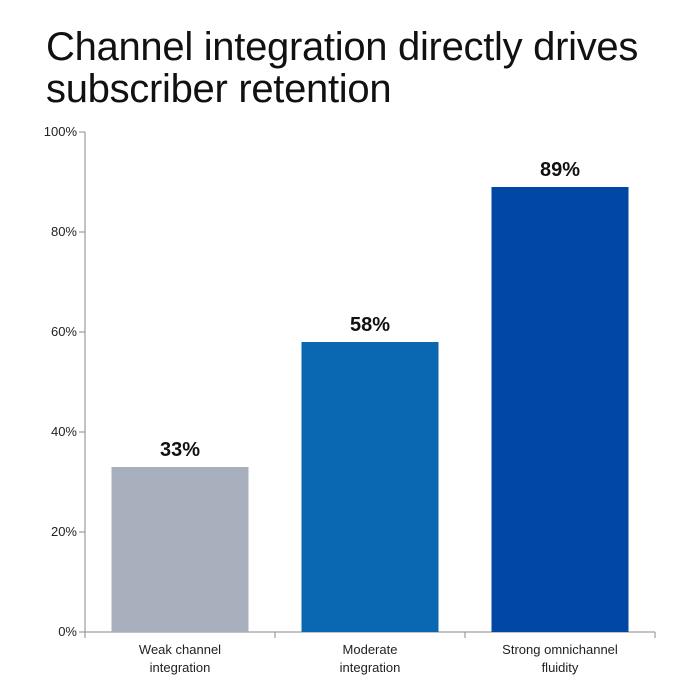 The image size is (700, 700). Describe the element at coordinates (560, 667) in the screenshot. I see `x-category-label: fluidity` at that location.